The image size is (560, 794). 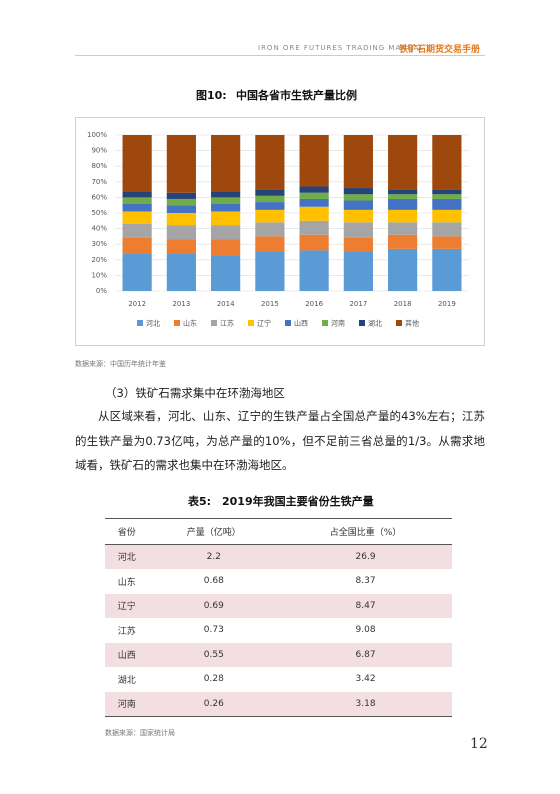 What do you see at coordinates (99, 244) in the screenshot?
I see `y-tick-label: 30%` at bounding box center [99, 244].